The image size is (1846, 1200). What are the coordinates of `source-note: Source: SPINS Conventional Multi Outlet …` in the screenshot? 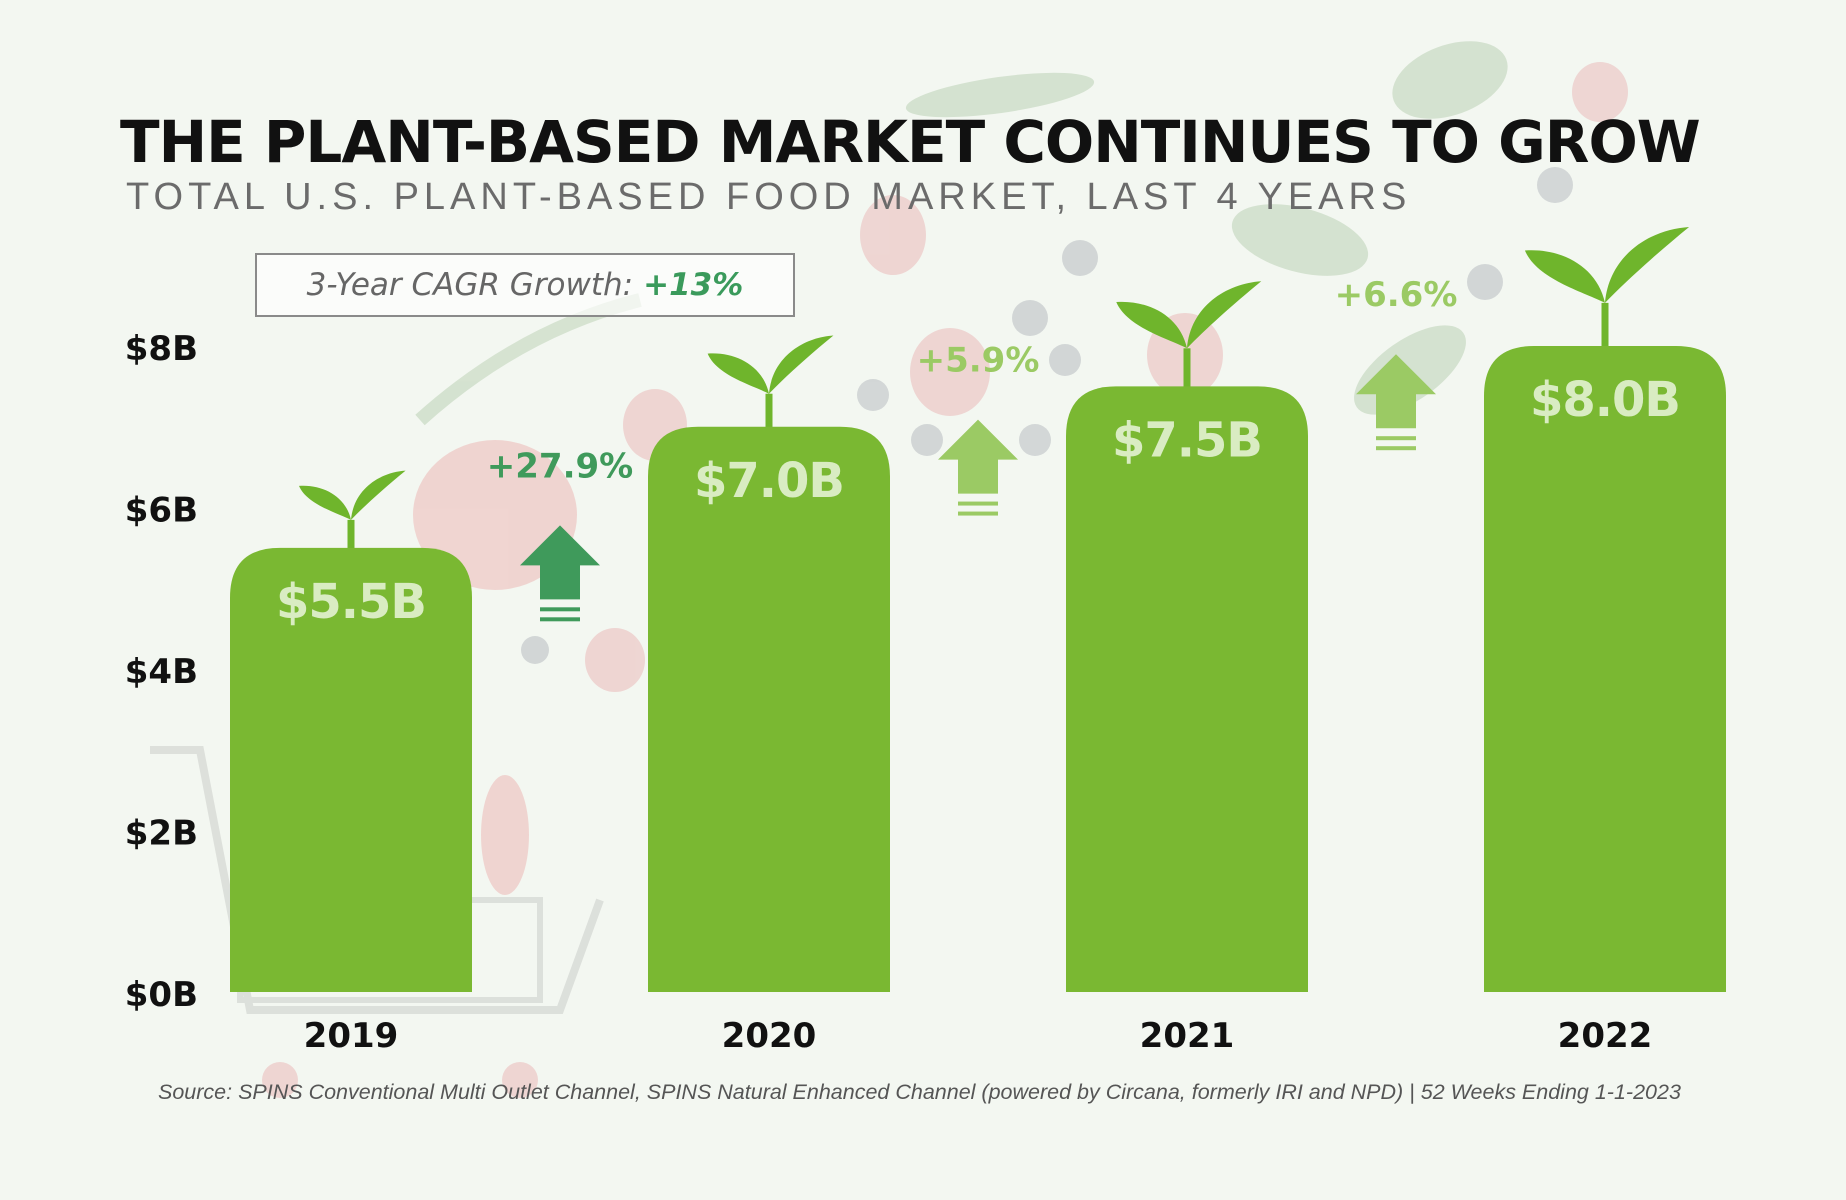 It's located at (919, 1092).